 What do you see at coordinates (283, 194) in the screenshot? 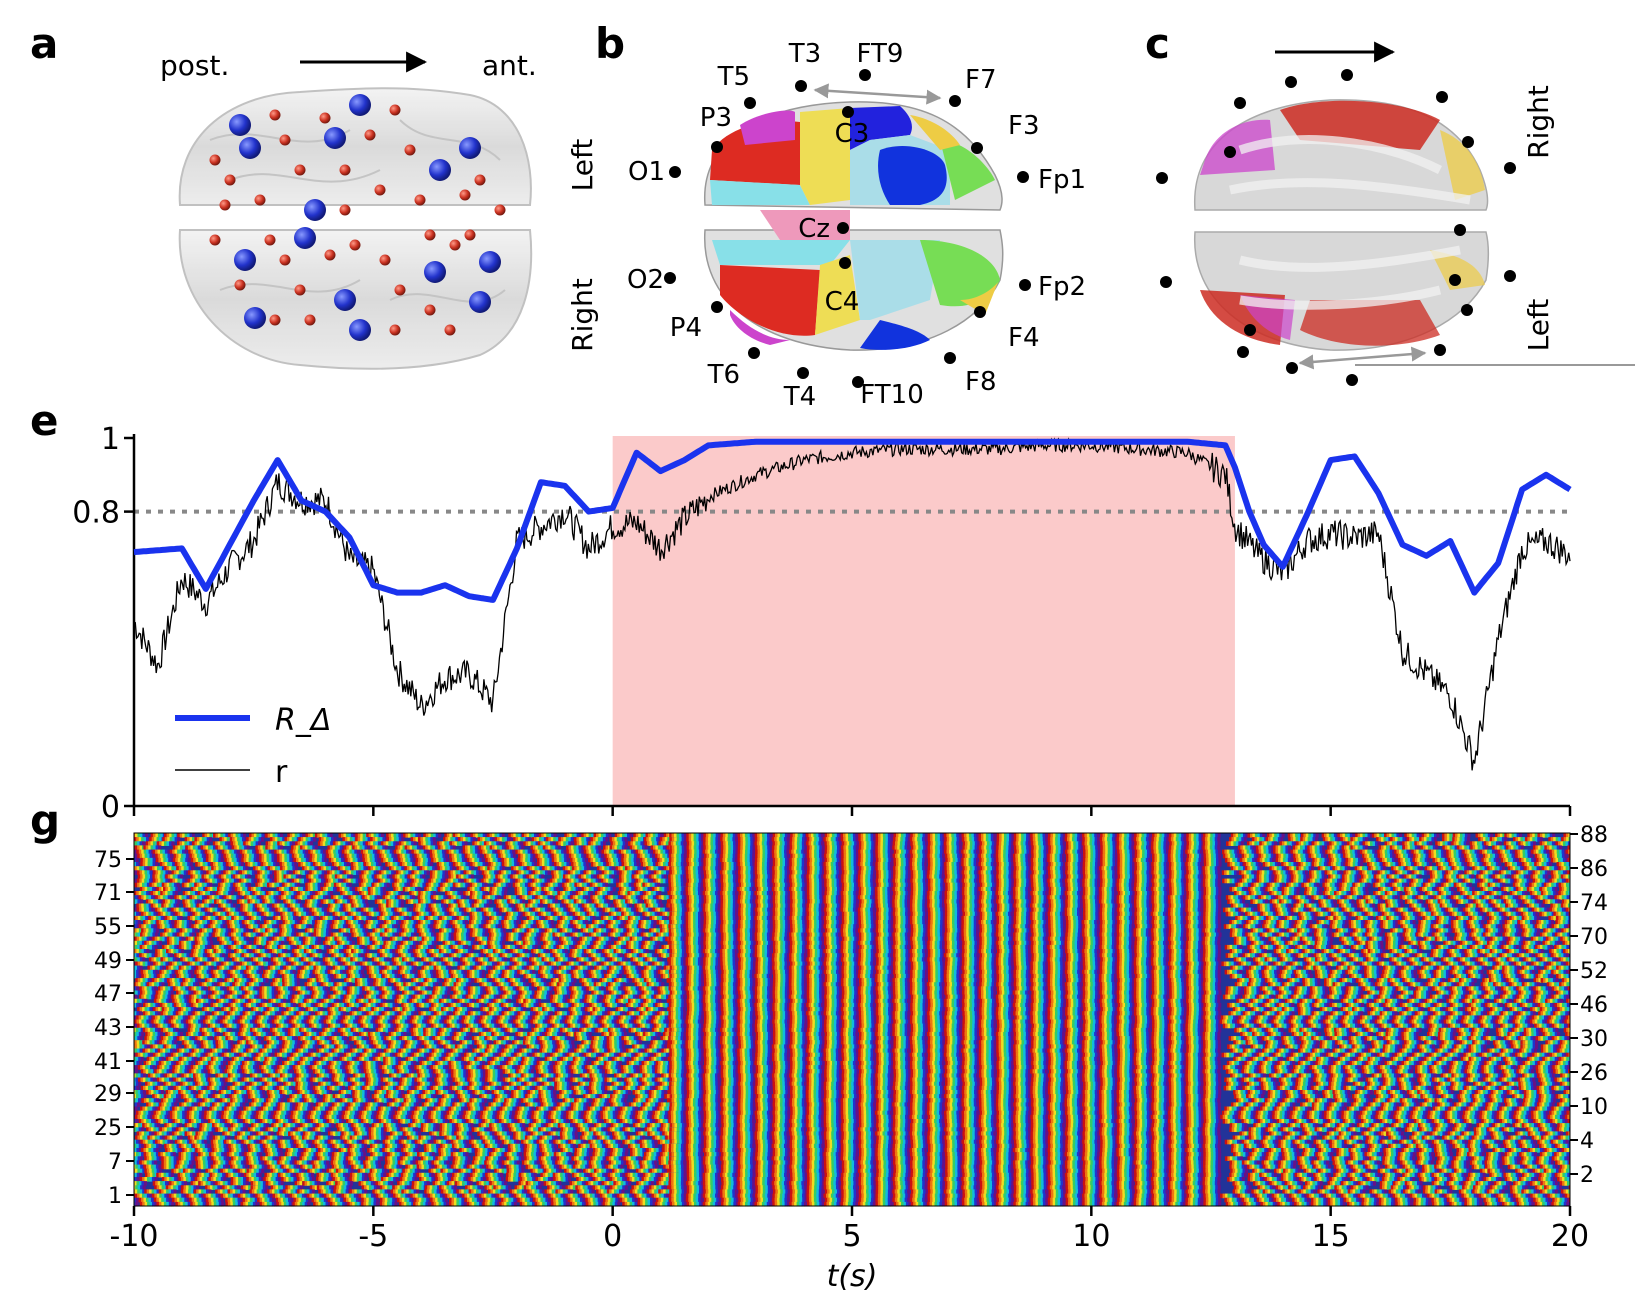
I see `panel-a: a post. ant.` at bounding box center [283, 194].